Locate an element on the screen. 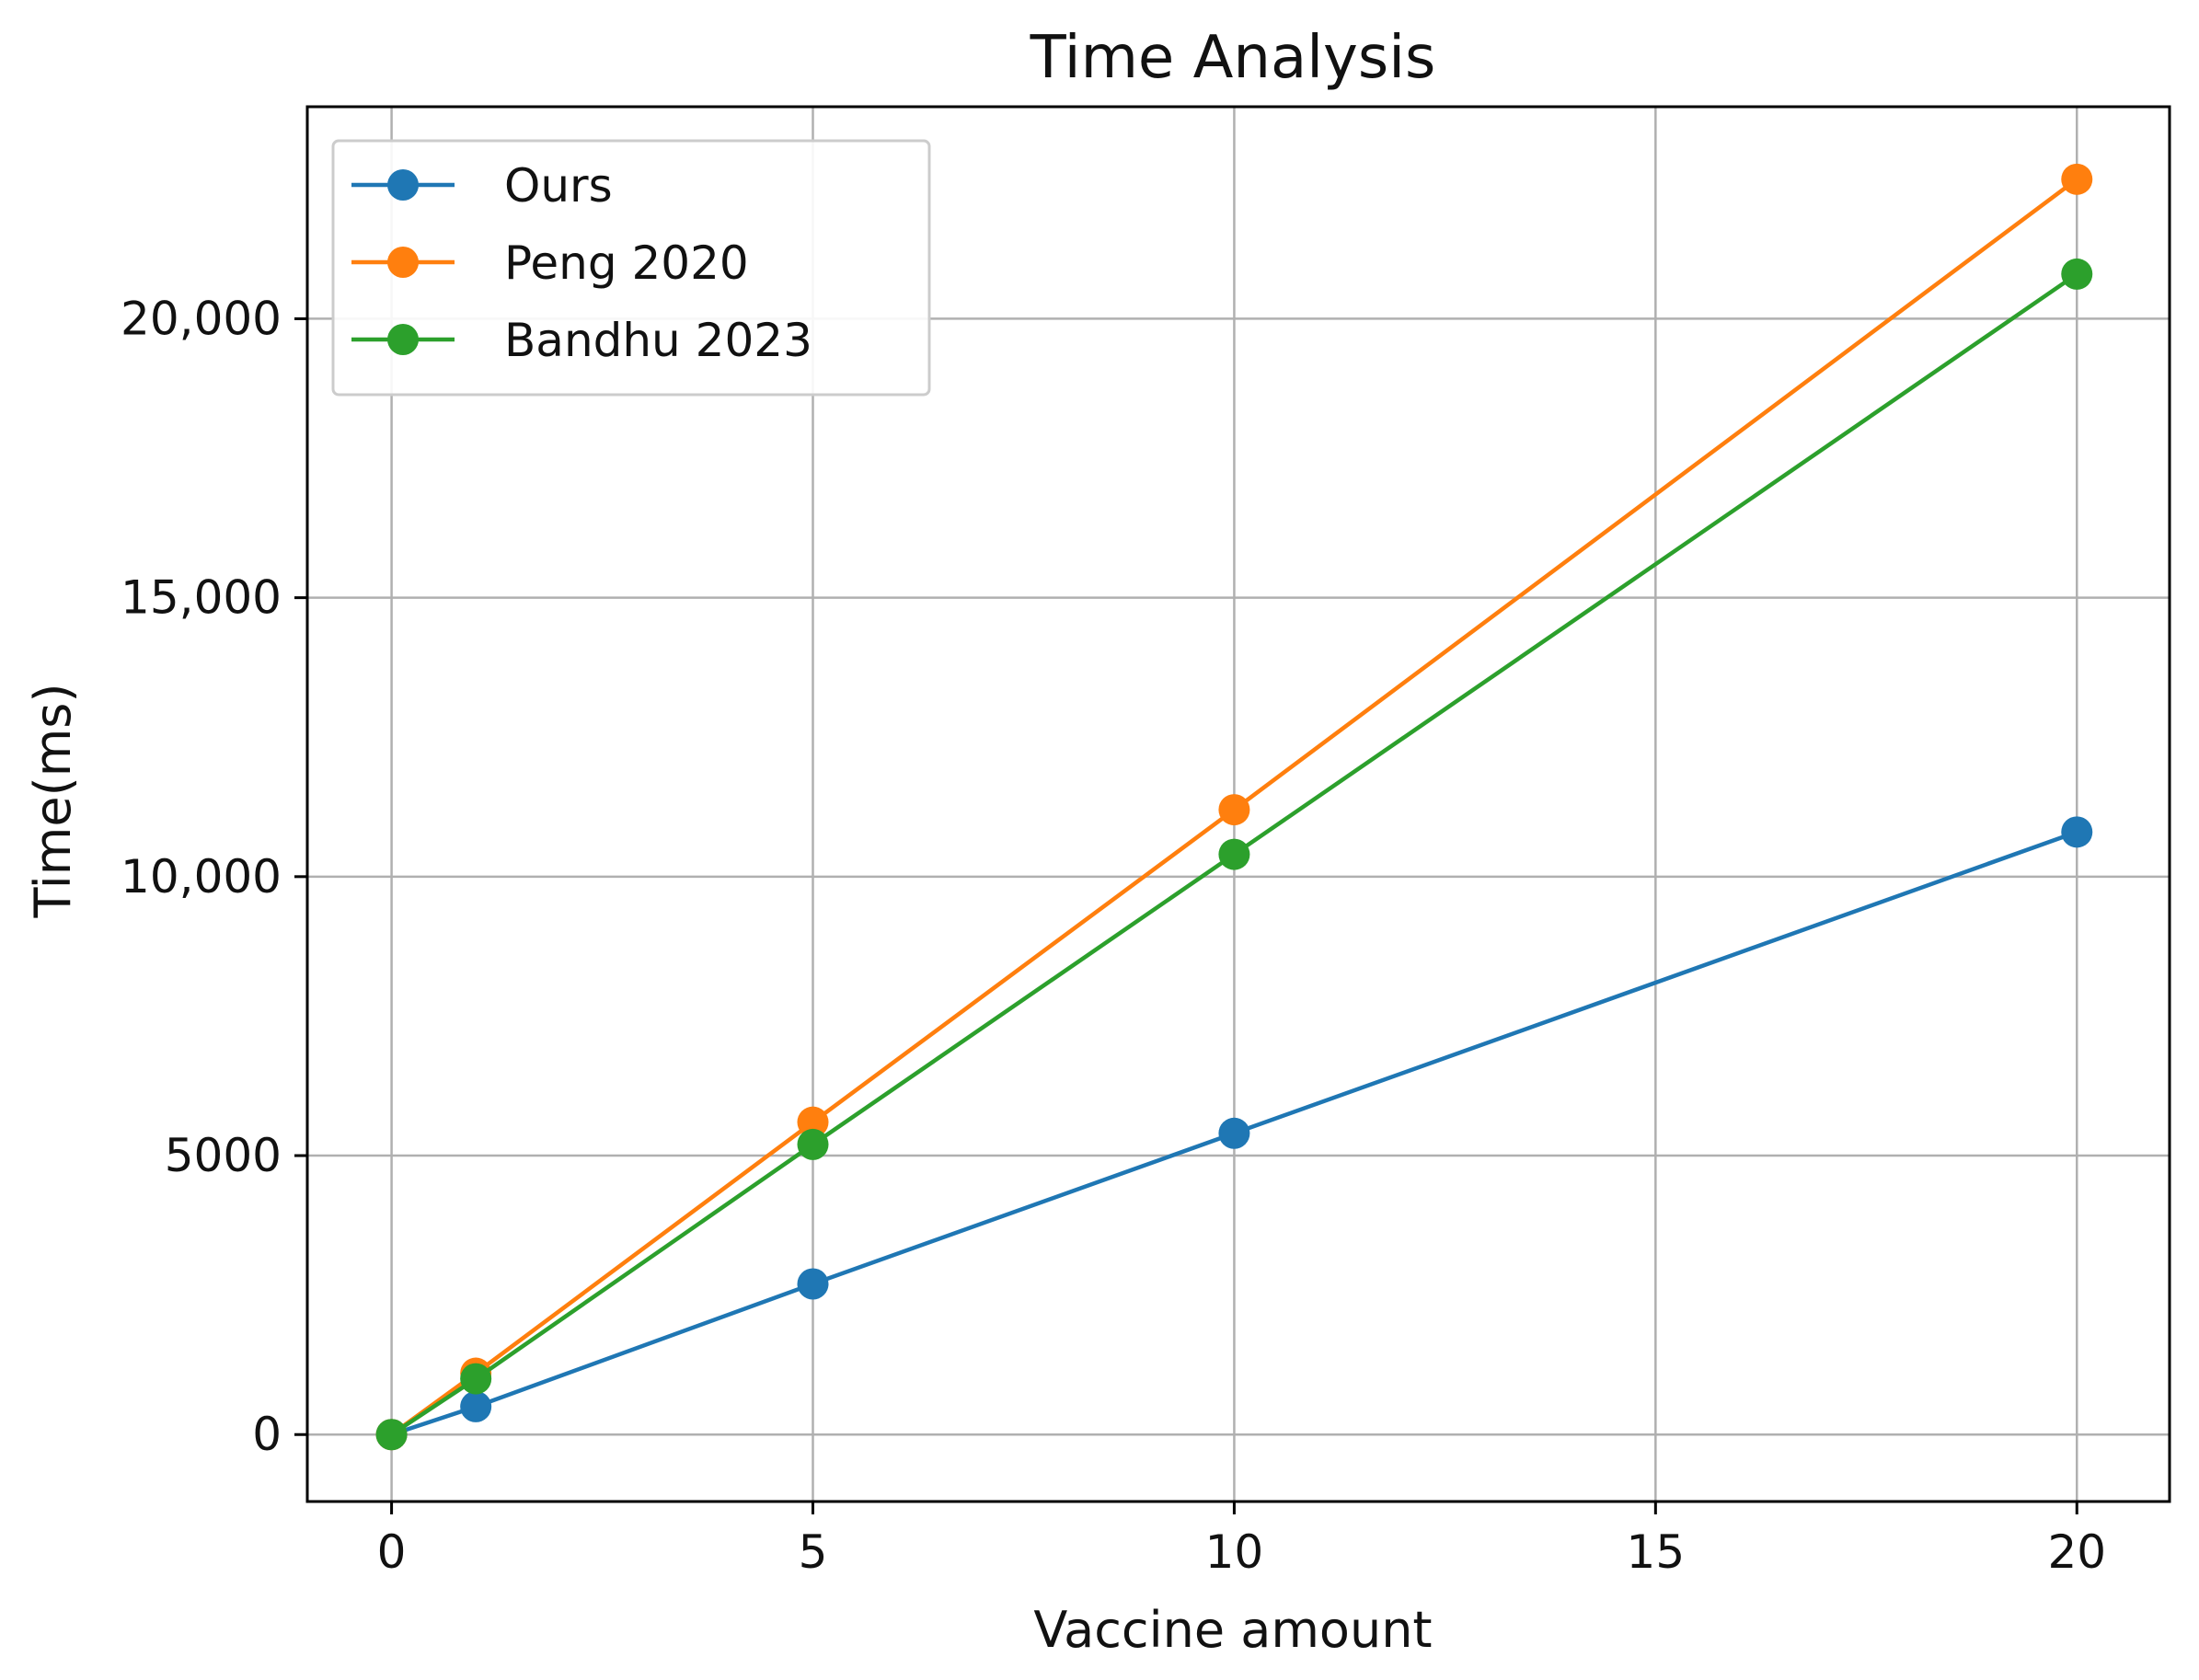 This screenshot has height=1680, width=2199. x-tick-label: 0 is located at coordinates (392, 1552).